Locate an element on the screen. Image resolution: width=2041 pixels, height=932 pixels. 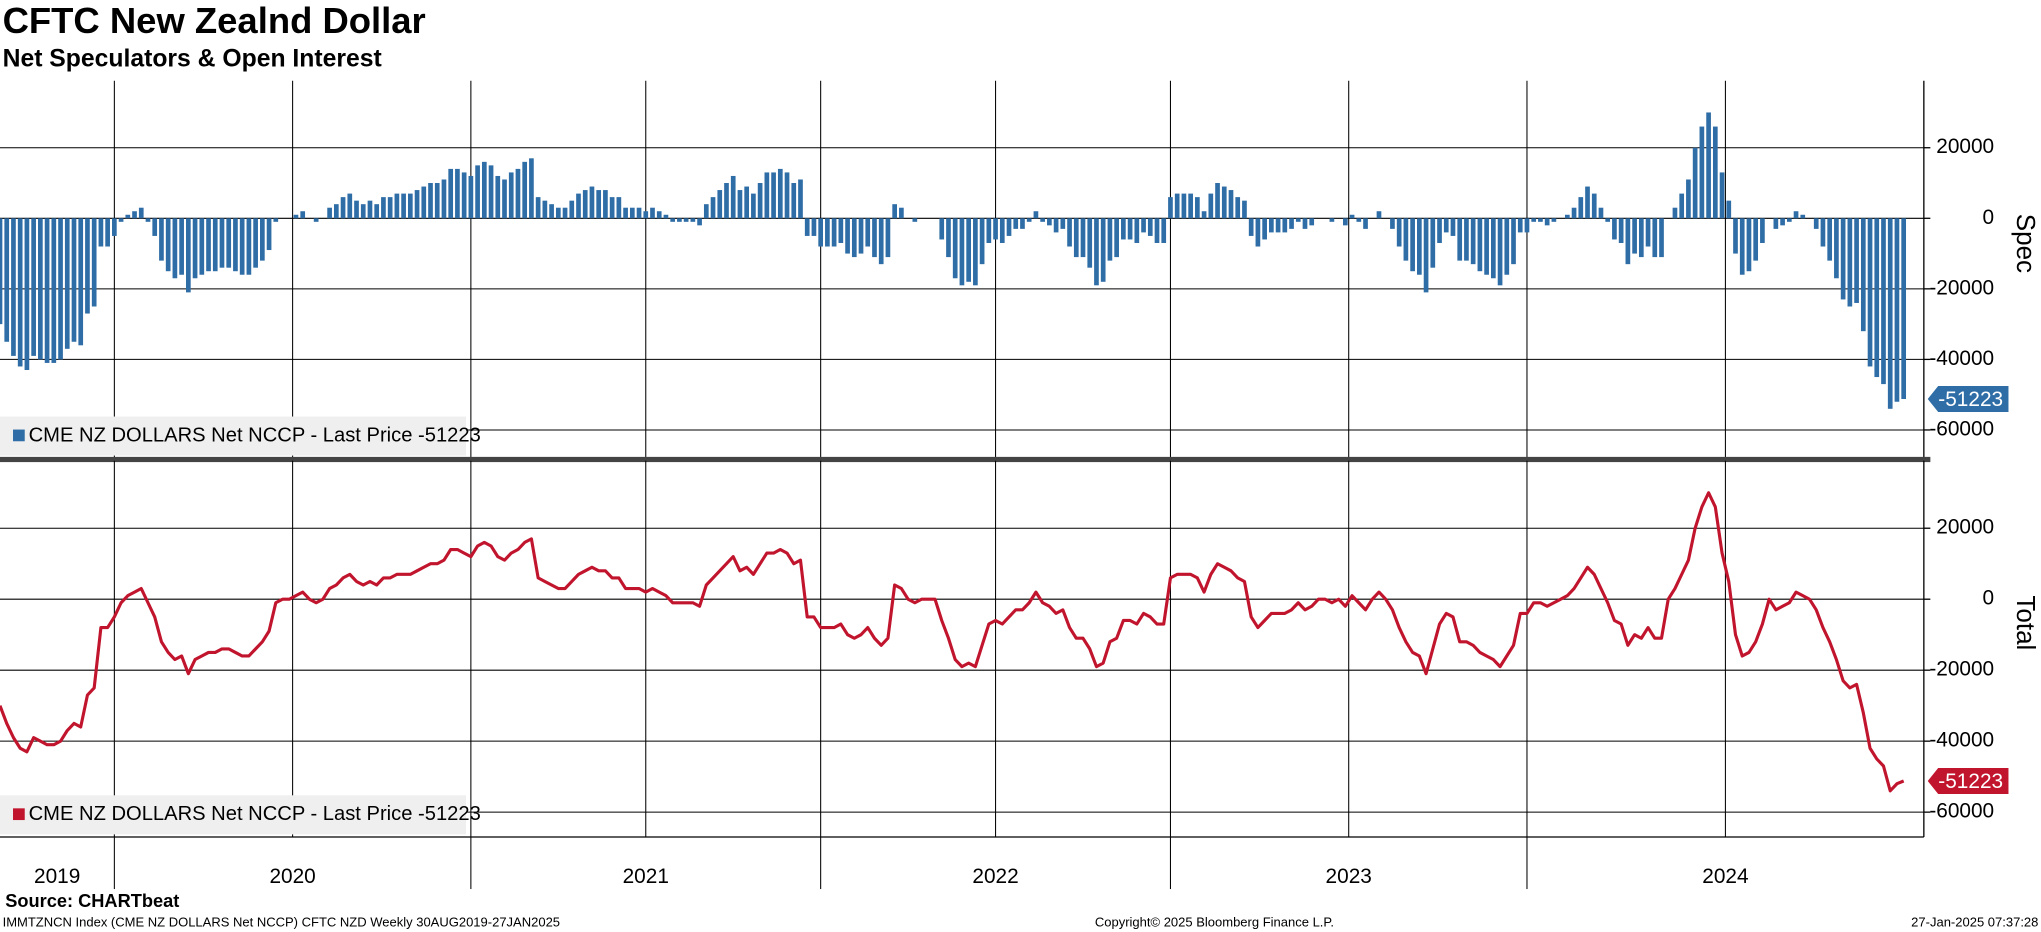
legend-swatch is located at coordinates (19, 814).